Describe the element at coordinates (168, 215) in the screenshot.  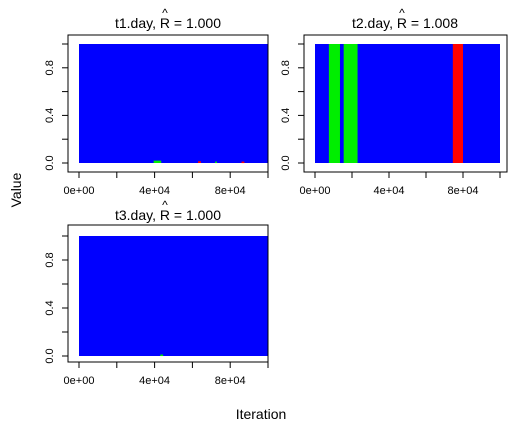
I see `chart-title: t3.day, R = 1.000` at that location.